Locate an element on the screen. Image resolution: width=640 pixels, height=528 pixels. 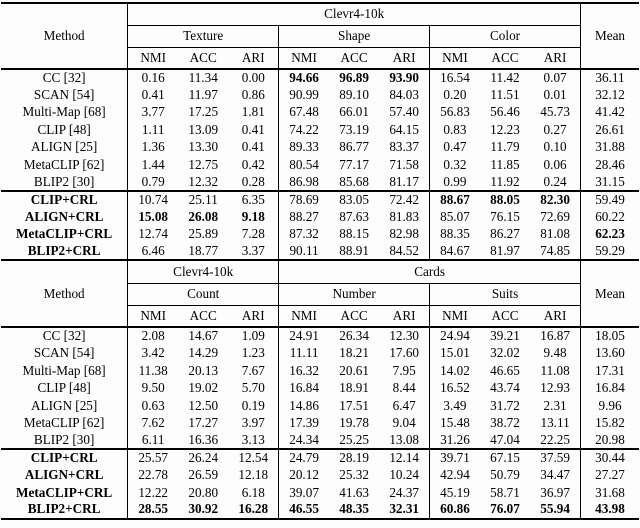
value-cell: 9.48 is located at coordinates (555, 353).